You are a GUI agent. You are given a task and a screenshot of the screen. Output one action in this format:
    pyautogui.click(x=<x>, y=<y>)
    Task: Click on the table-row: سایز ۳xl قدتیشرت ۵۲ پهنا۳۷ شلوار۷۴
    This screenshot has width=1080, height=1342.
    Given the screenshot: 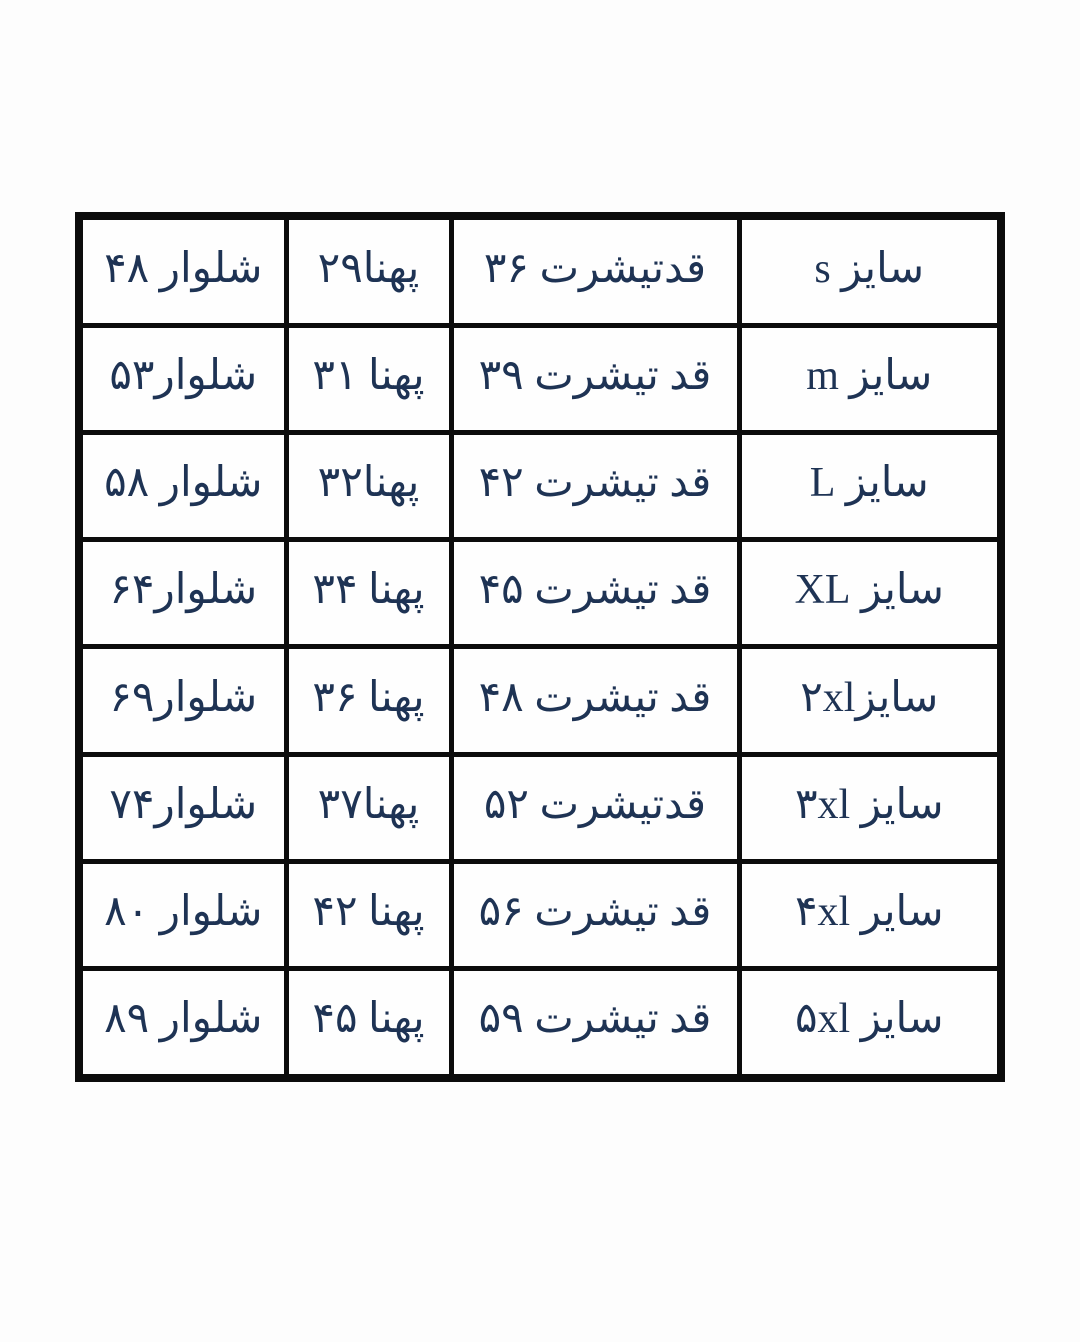 What is the action you would take?
    pyautogui.click(x=540, y=807)
    